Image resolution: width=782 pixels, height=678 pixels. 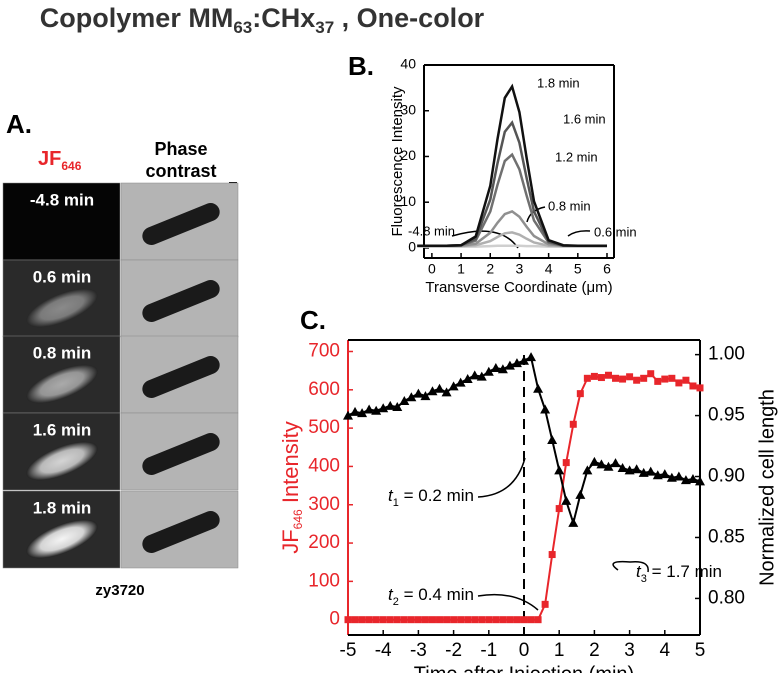 What do you see at coordinates (313, 320) in the screenshot?
I see `panel-label: C.` at bounding box center [313, 320].